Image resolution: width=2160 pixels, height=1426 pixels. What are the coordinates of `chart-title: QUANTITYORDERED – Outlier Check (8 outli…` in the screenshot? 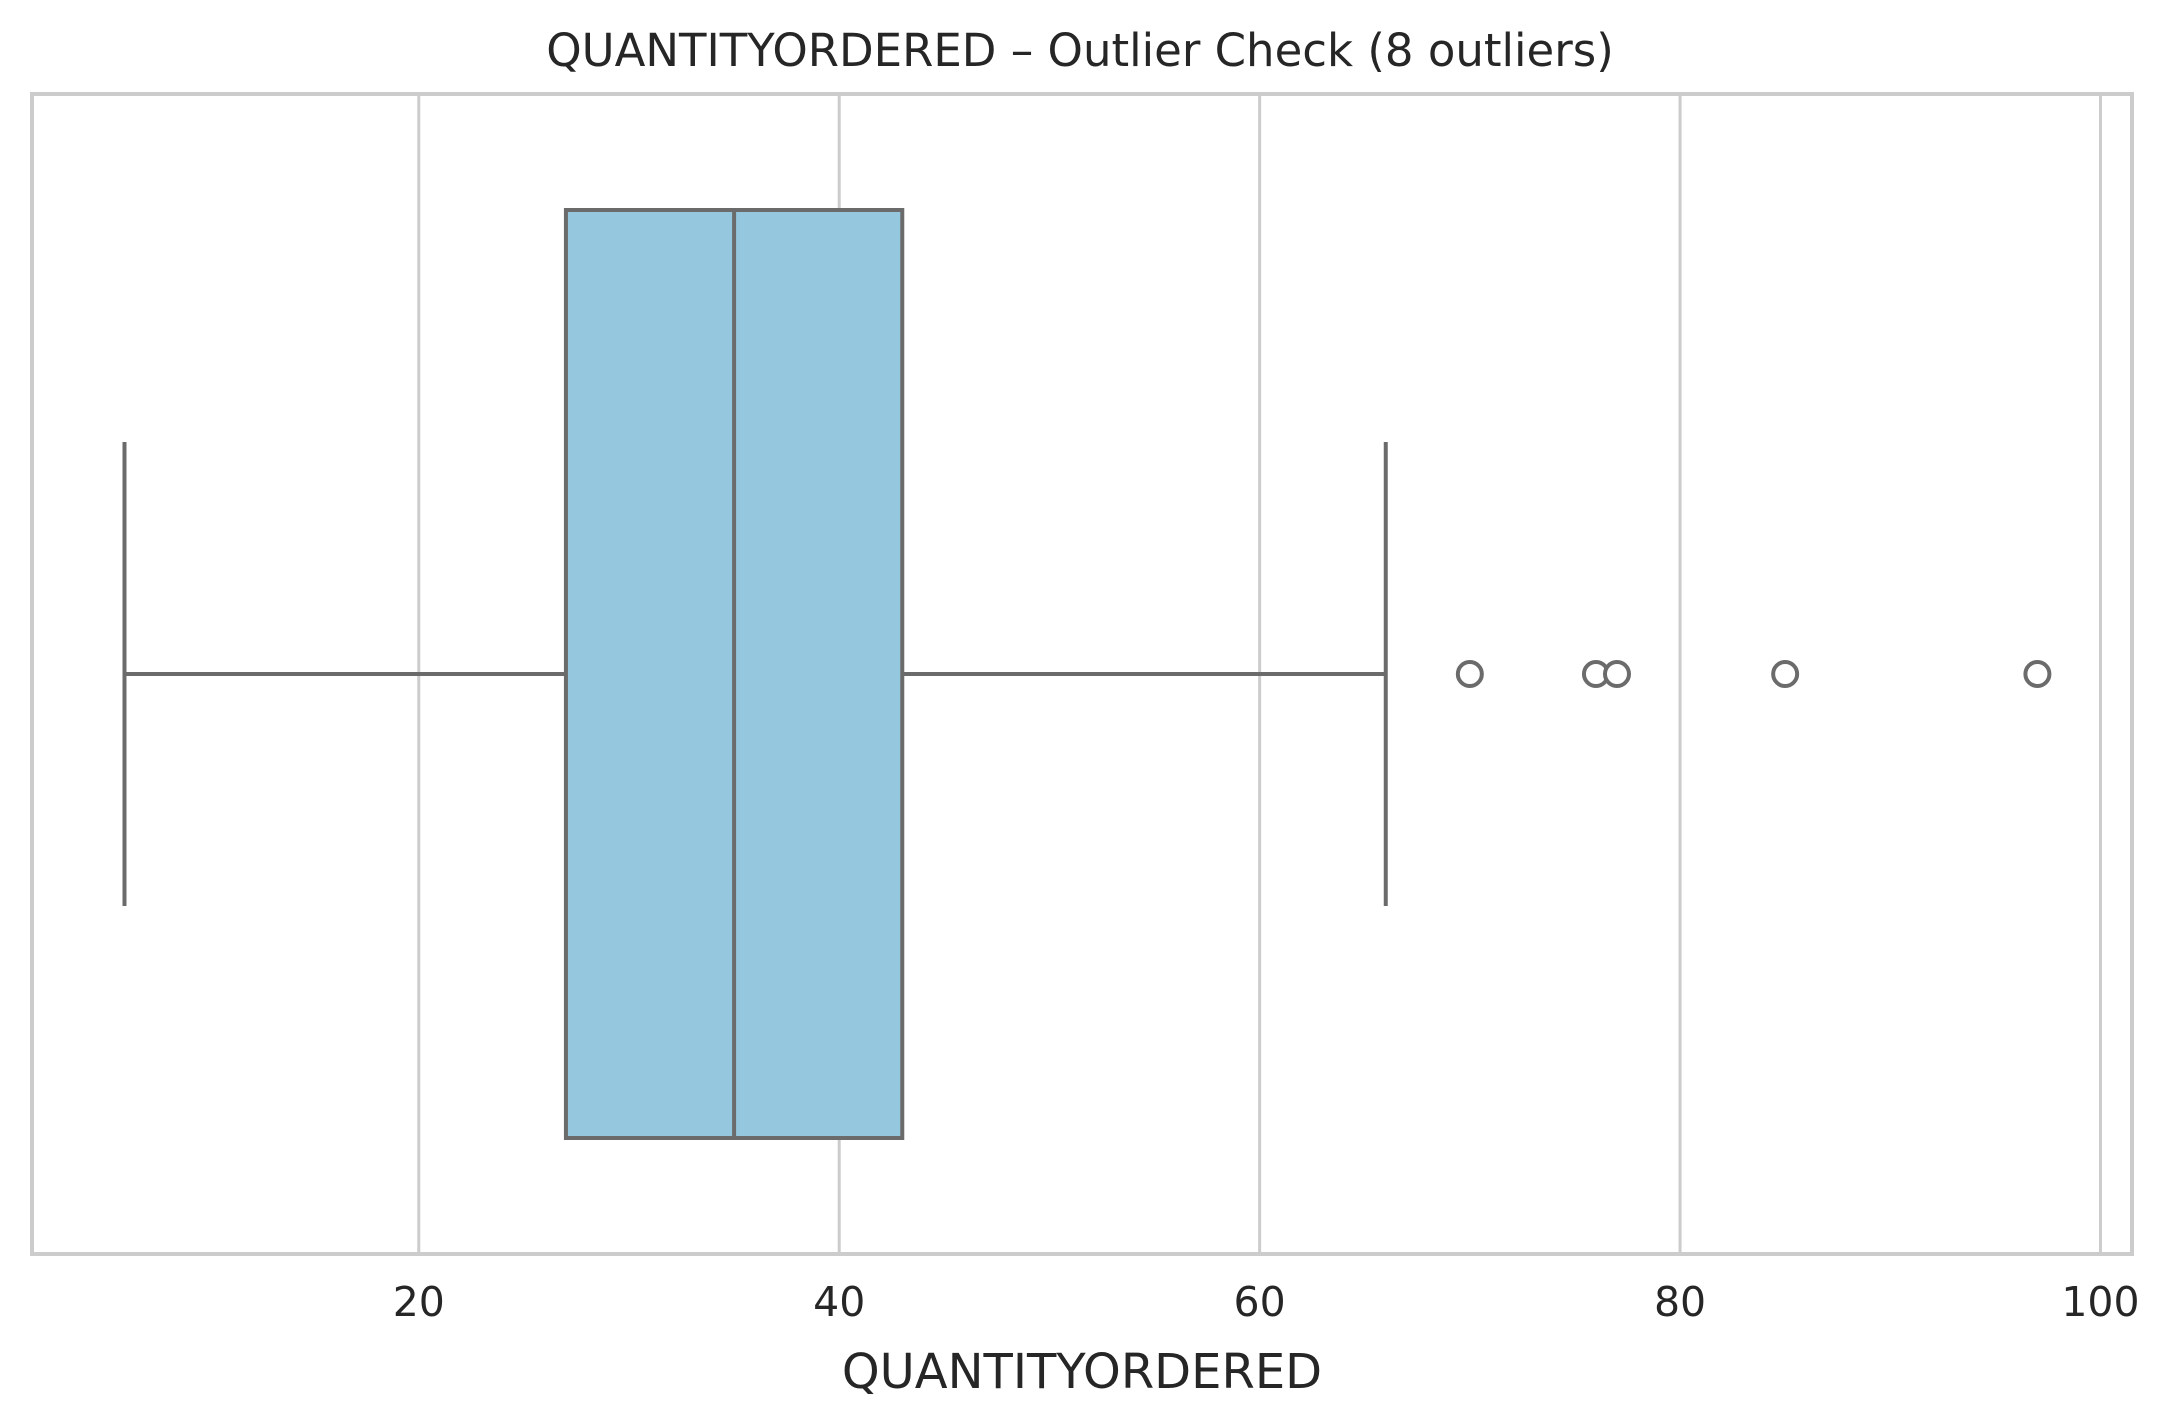 It's located at (1080, 50).